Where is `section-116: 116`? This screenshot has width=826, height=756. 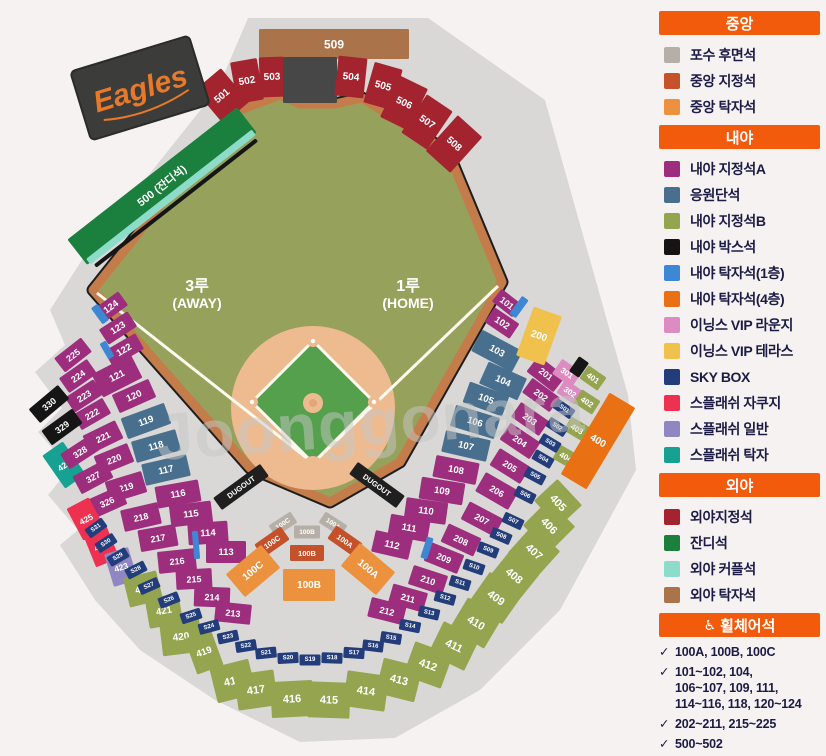 section-116: 116 is located at coordinates (178, 494).